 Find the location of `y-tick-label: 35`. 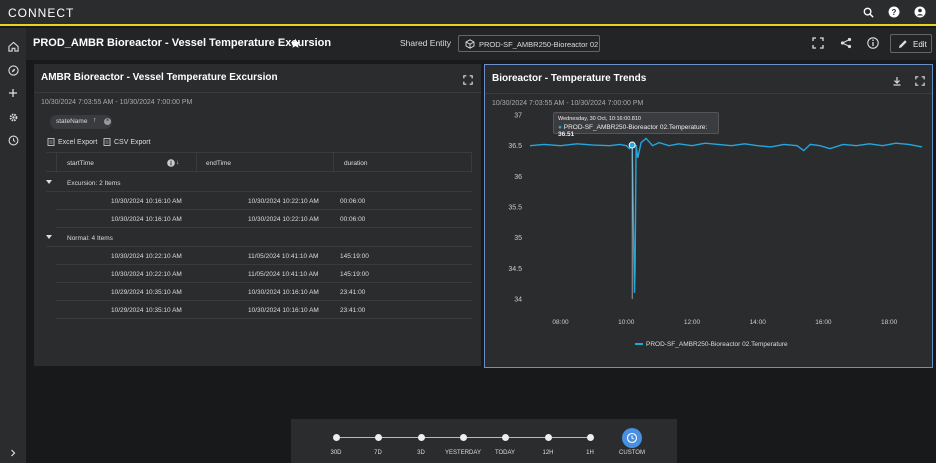

y-tick-label: 35 is located at coordinates (518, 238).